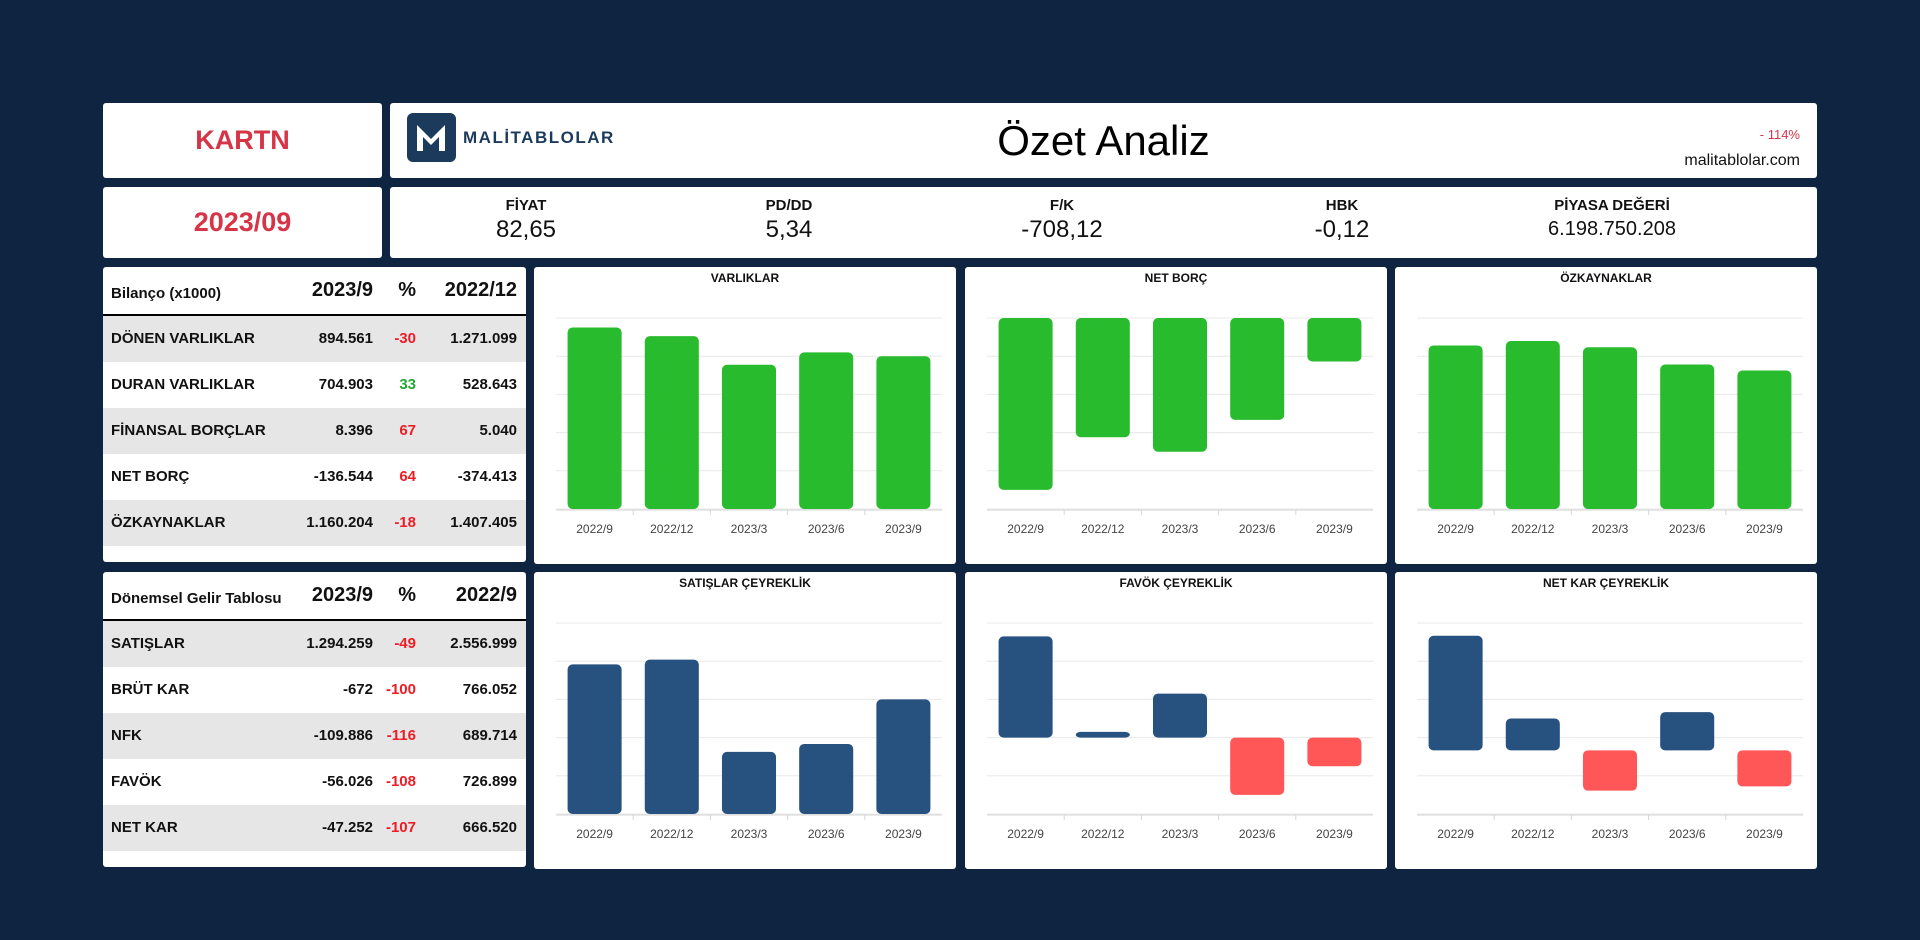 The height and width of the screenshot is (940, 1920). Describe the element at coordinates (489, 827) in the screenshot. I see `previous-value: 666.520` at that location.